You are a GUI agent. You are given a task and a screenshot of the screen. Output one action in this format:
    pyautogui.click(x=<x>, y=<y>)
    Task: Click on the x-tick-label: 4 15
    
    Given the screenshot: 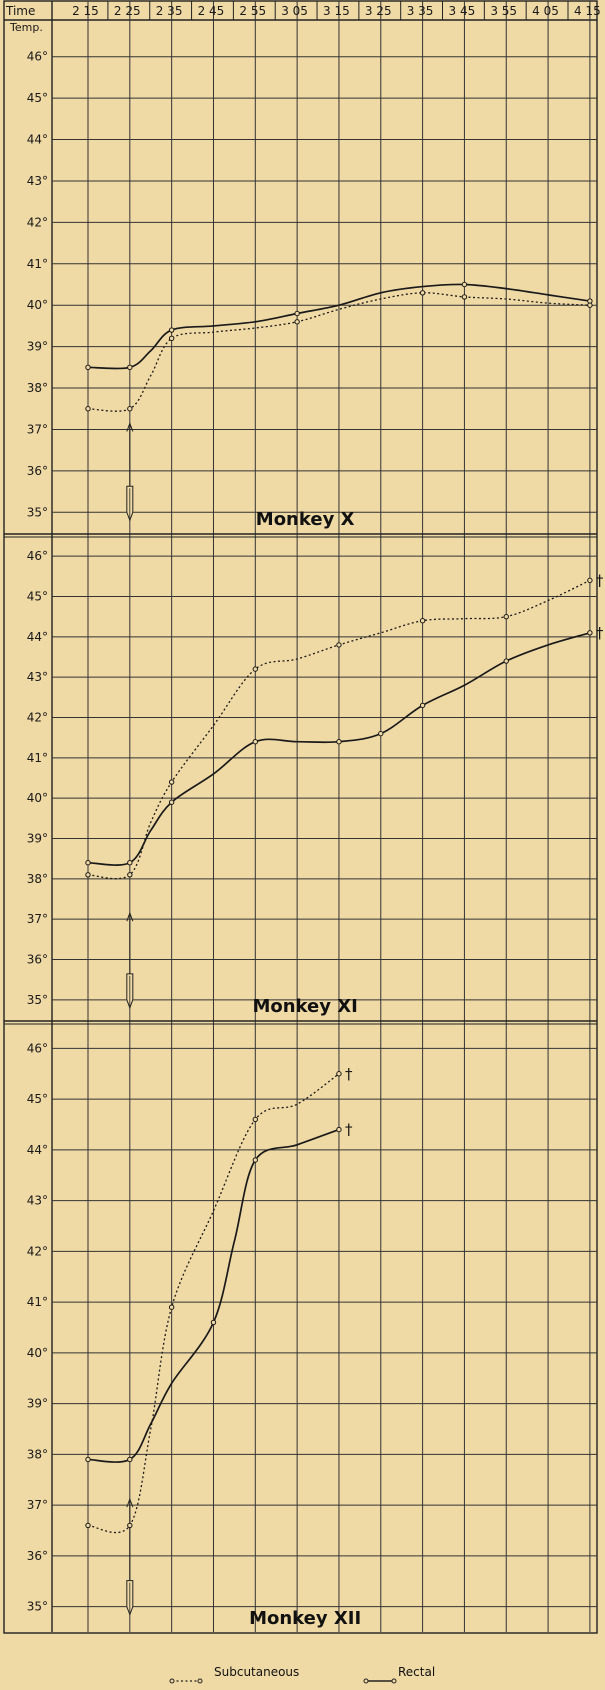 What is the action you would take?
    pyautogui.click(x=587, y=11)
    